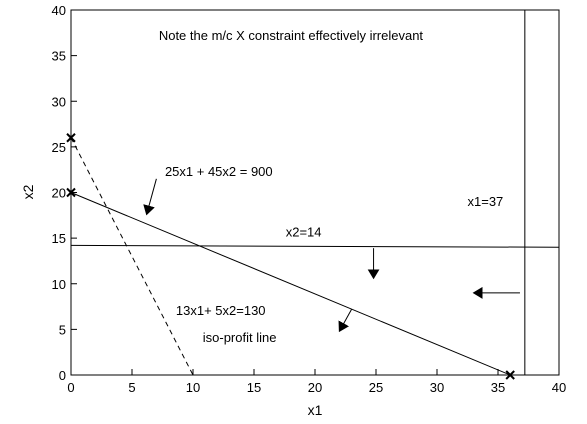 The height and width of the screenshot is (424, 587). What do you see at coordinates (59, 101) in the screenshot?
I see `y-tick-label: 30` at bounding box center [59, 101].